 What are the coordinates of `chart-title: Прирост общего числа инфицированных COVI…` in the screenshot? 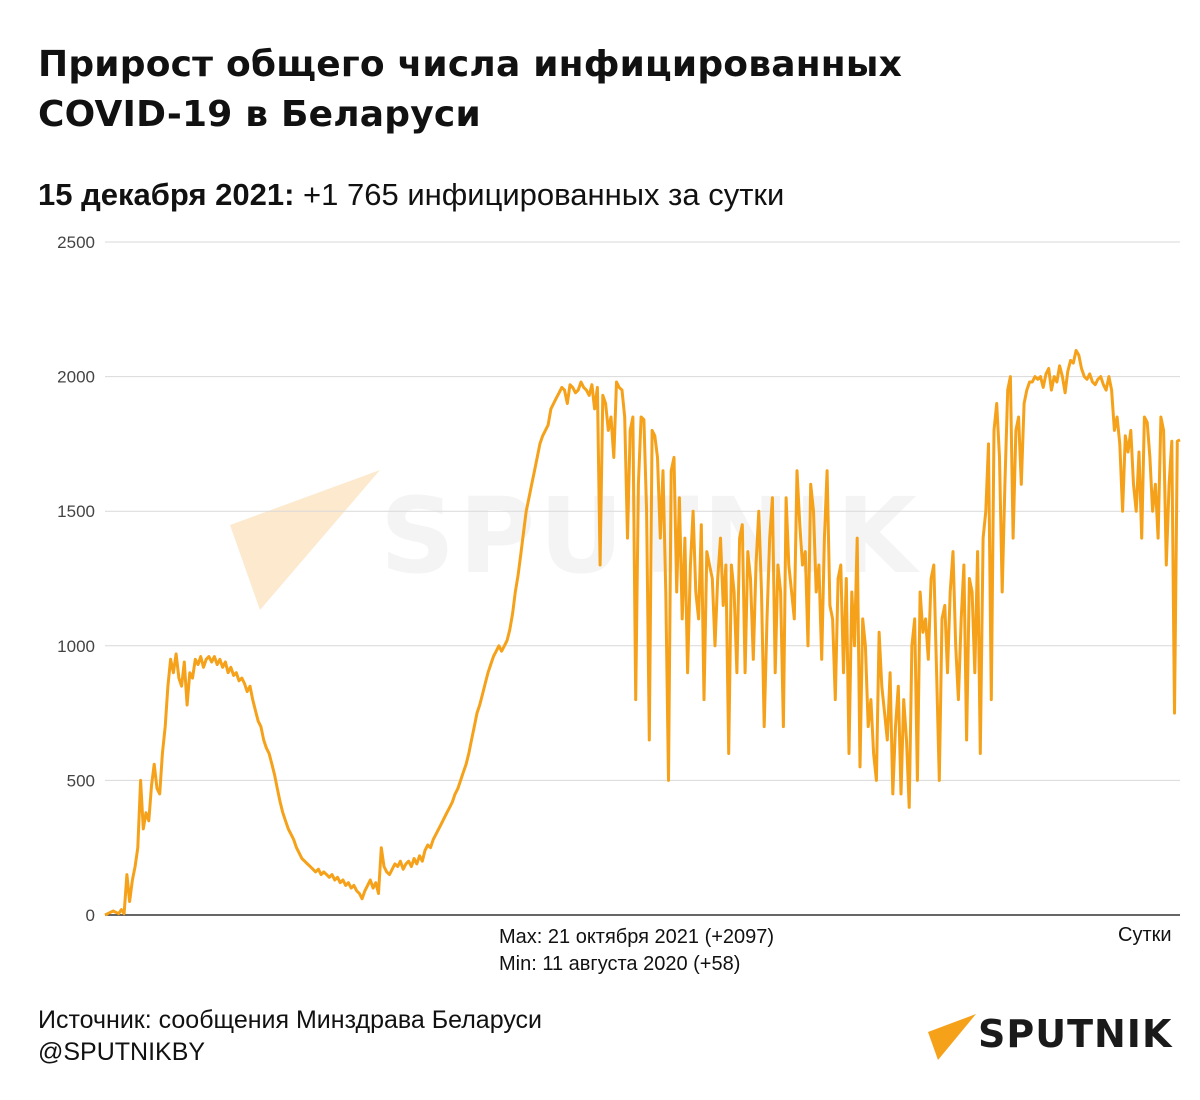 It's located at (538, 90).